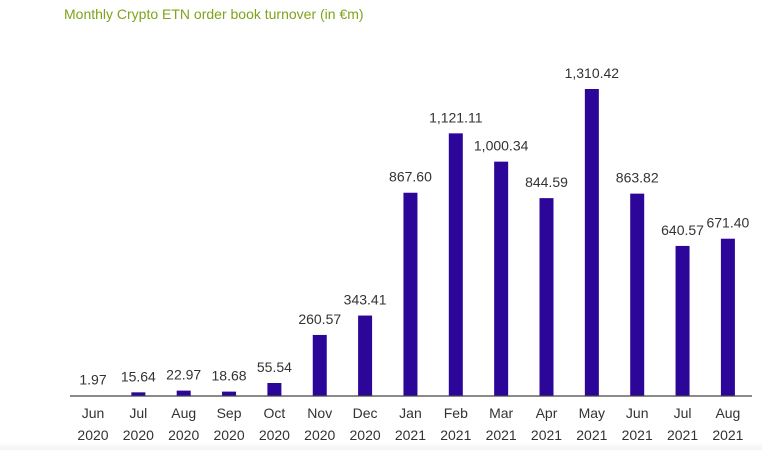  I want to click on data-label: 1,310.42, so click(592, 73).